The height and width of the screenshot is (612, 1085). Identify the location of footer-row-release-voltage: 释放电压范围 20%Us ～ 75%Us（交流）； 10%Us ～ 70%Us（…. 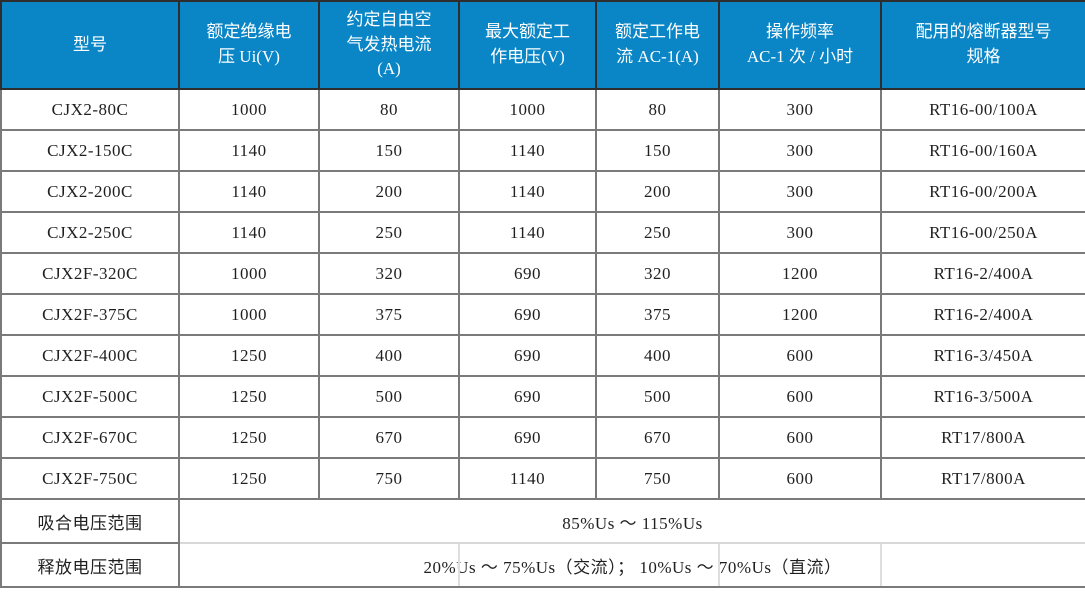
(542, 565).